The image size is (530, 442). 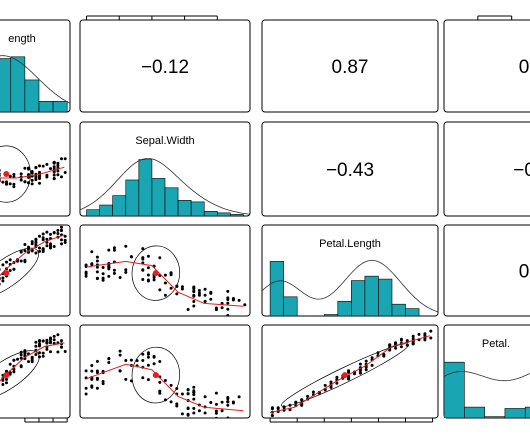 I want to click on panel-r1-c3, so click(x=486, y=169).